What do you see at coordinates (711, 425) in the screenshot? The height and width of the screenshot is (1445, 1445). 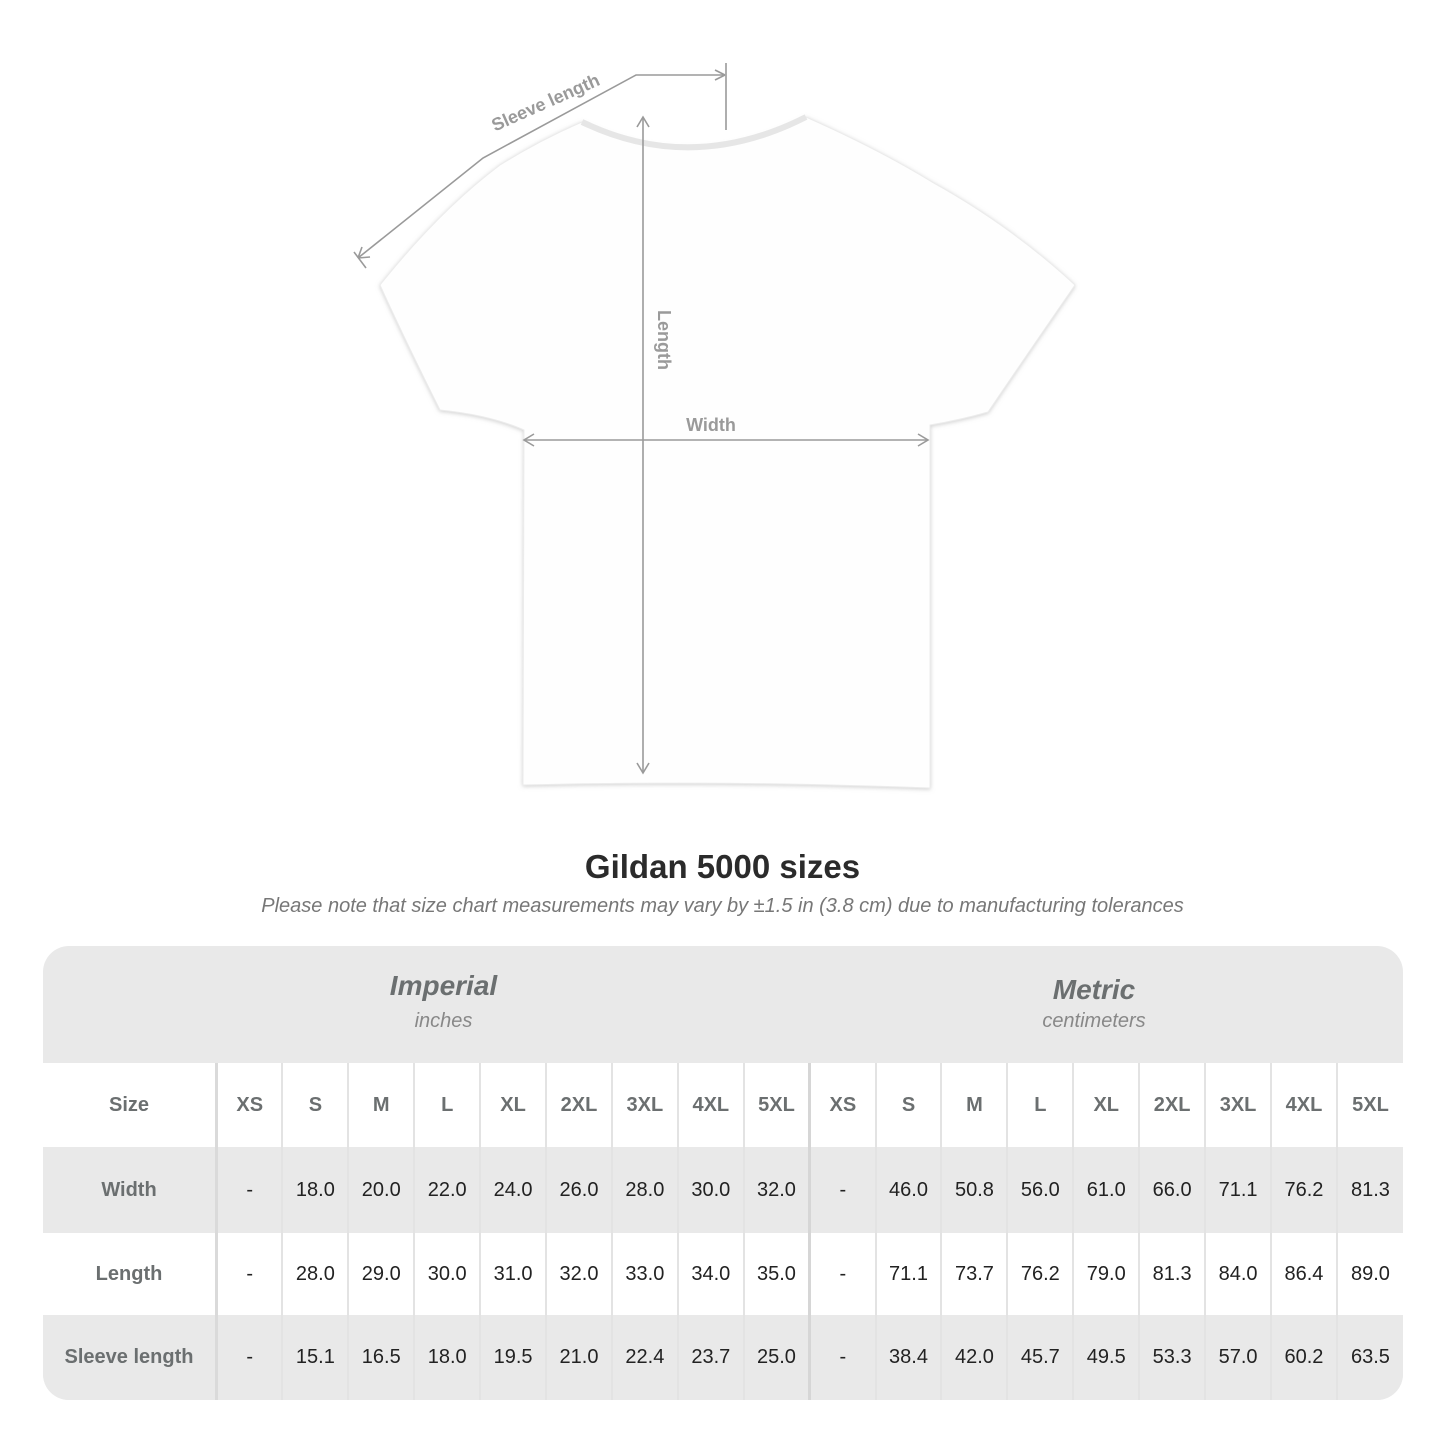 I see `width-label: Width` at bounding box center [711, 425].